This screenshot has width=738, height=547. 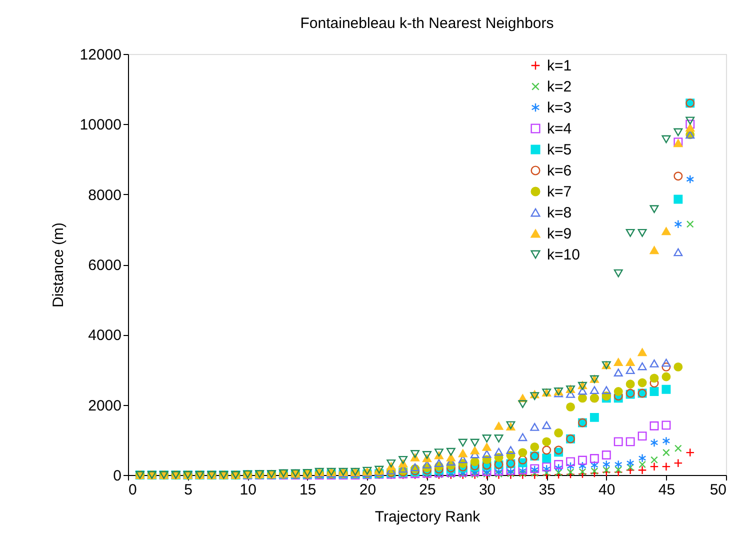 What do you see at coordinates (563, 255) in the screenshot?
I see `legend-label: k=10` at bounding box center [563, 255].